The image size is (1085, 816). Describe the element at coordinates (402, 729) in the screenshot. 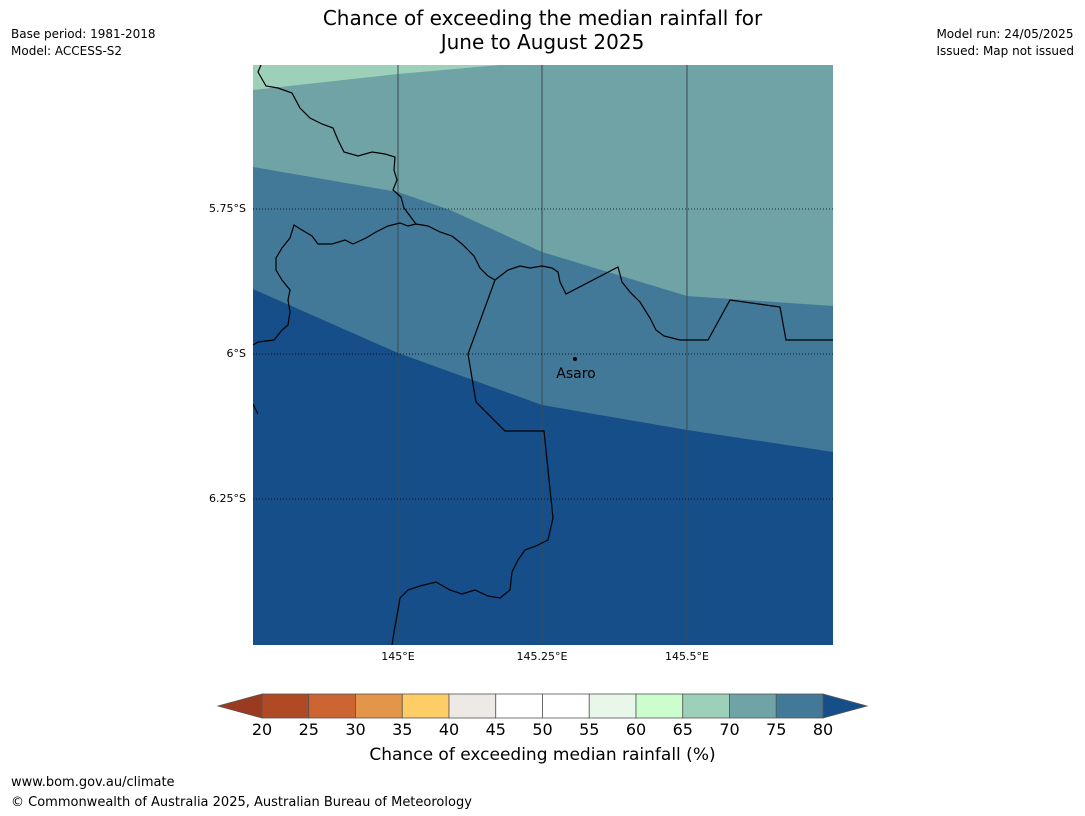

I see `colorbar-tick-label: 35` at that location.